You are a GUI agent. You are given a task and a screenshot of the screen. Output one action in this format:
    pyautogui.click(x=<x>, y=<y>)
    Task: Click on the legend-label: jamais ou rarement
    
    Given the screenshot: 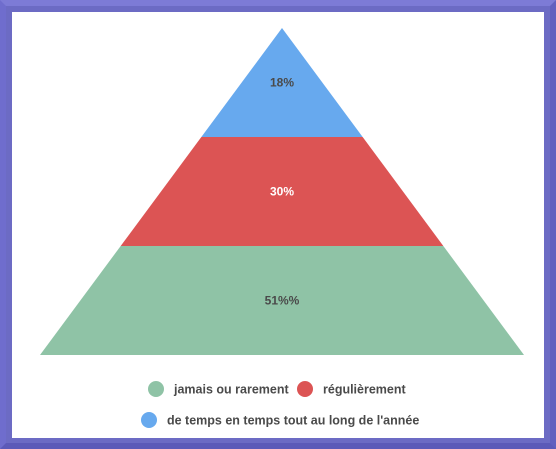 What is the action you would take?
    pyautogui.click(x=231, y=390)
    